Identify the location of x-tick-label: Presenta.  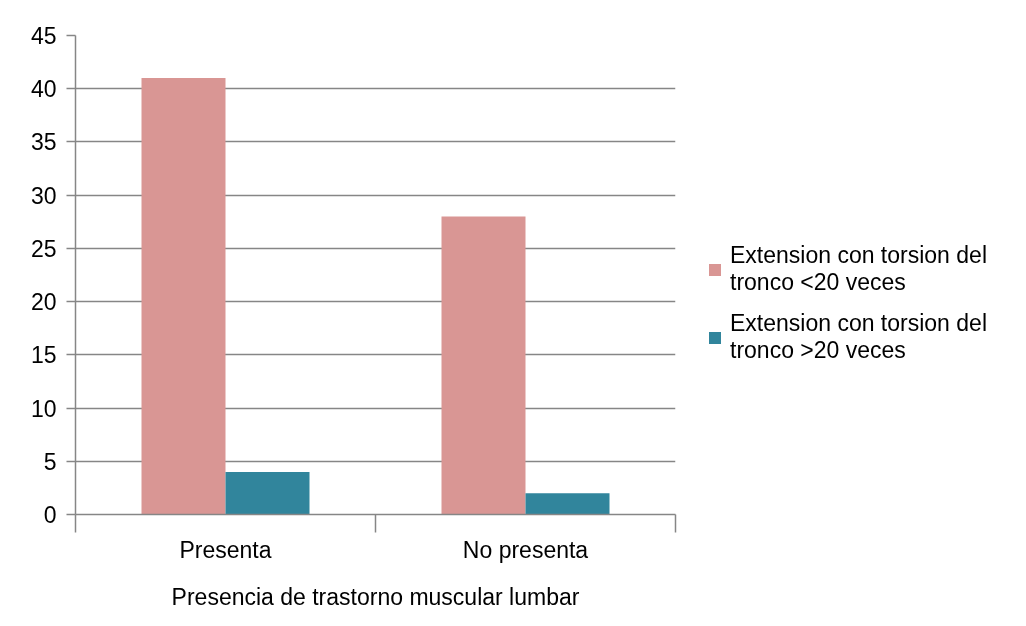
(225, 549).